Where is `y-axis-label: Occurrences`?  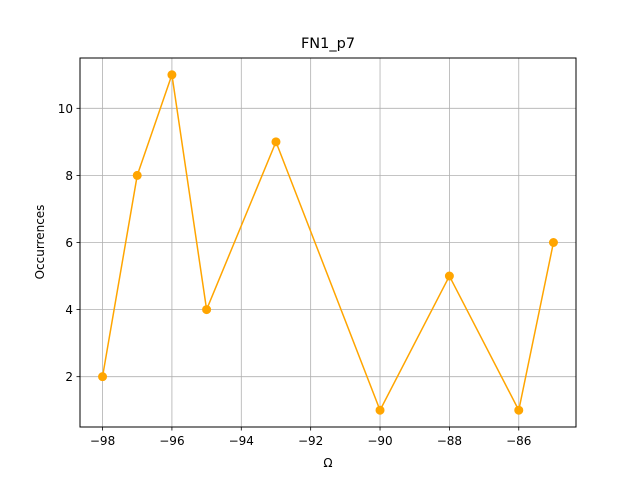 y-axis-label: Occurrences is located at coordinates (40, 242).